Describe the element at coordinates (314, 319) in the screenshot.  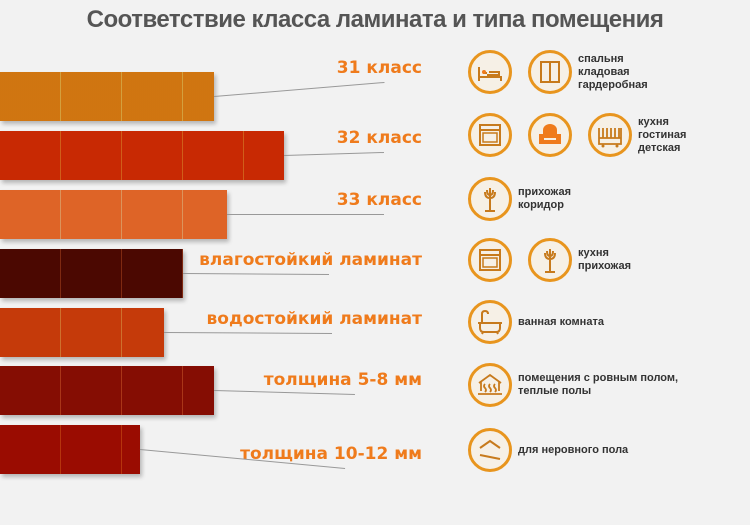
I see `laminate-class-label: водостойкий ламинат` at that location.